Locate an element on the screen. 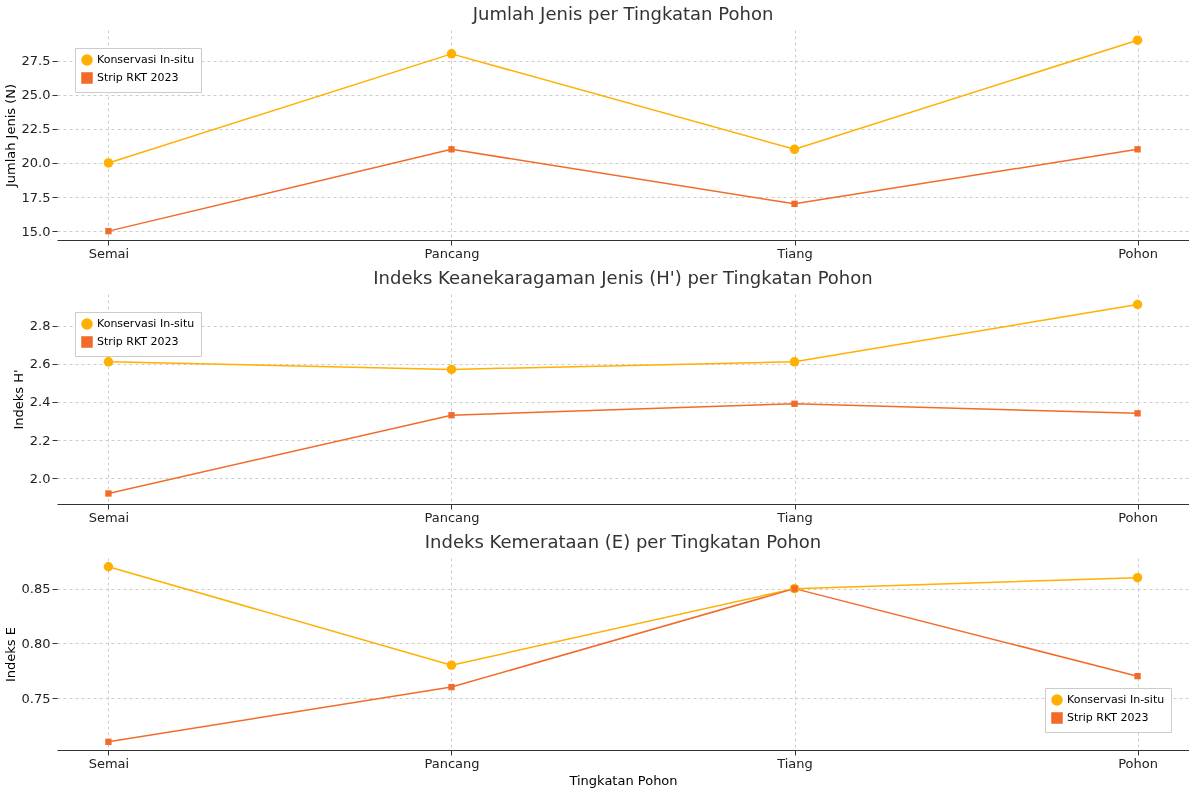 The image size is (1200, 803). chart-title: Indeks Kemerataan (E) per Tingkatan Pohon is located at coordinates (623, 541).